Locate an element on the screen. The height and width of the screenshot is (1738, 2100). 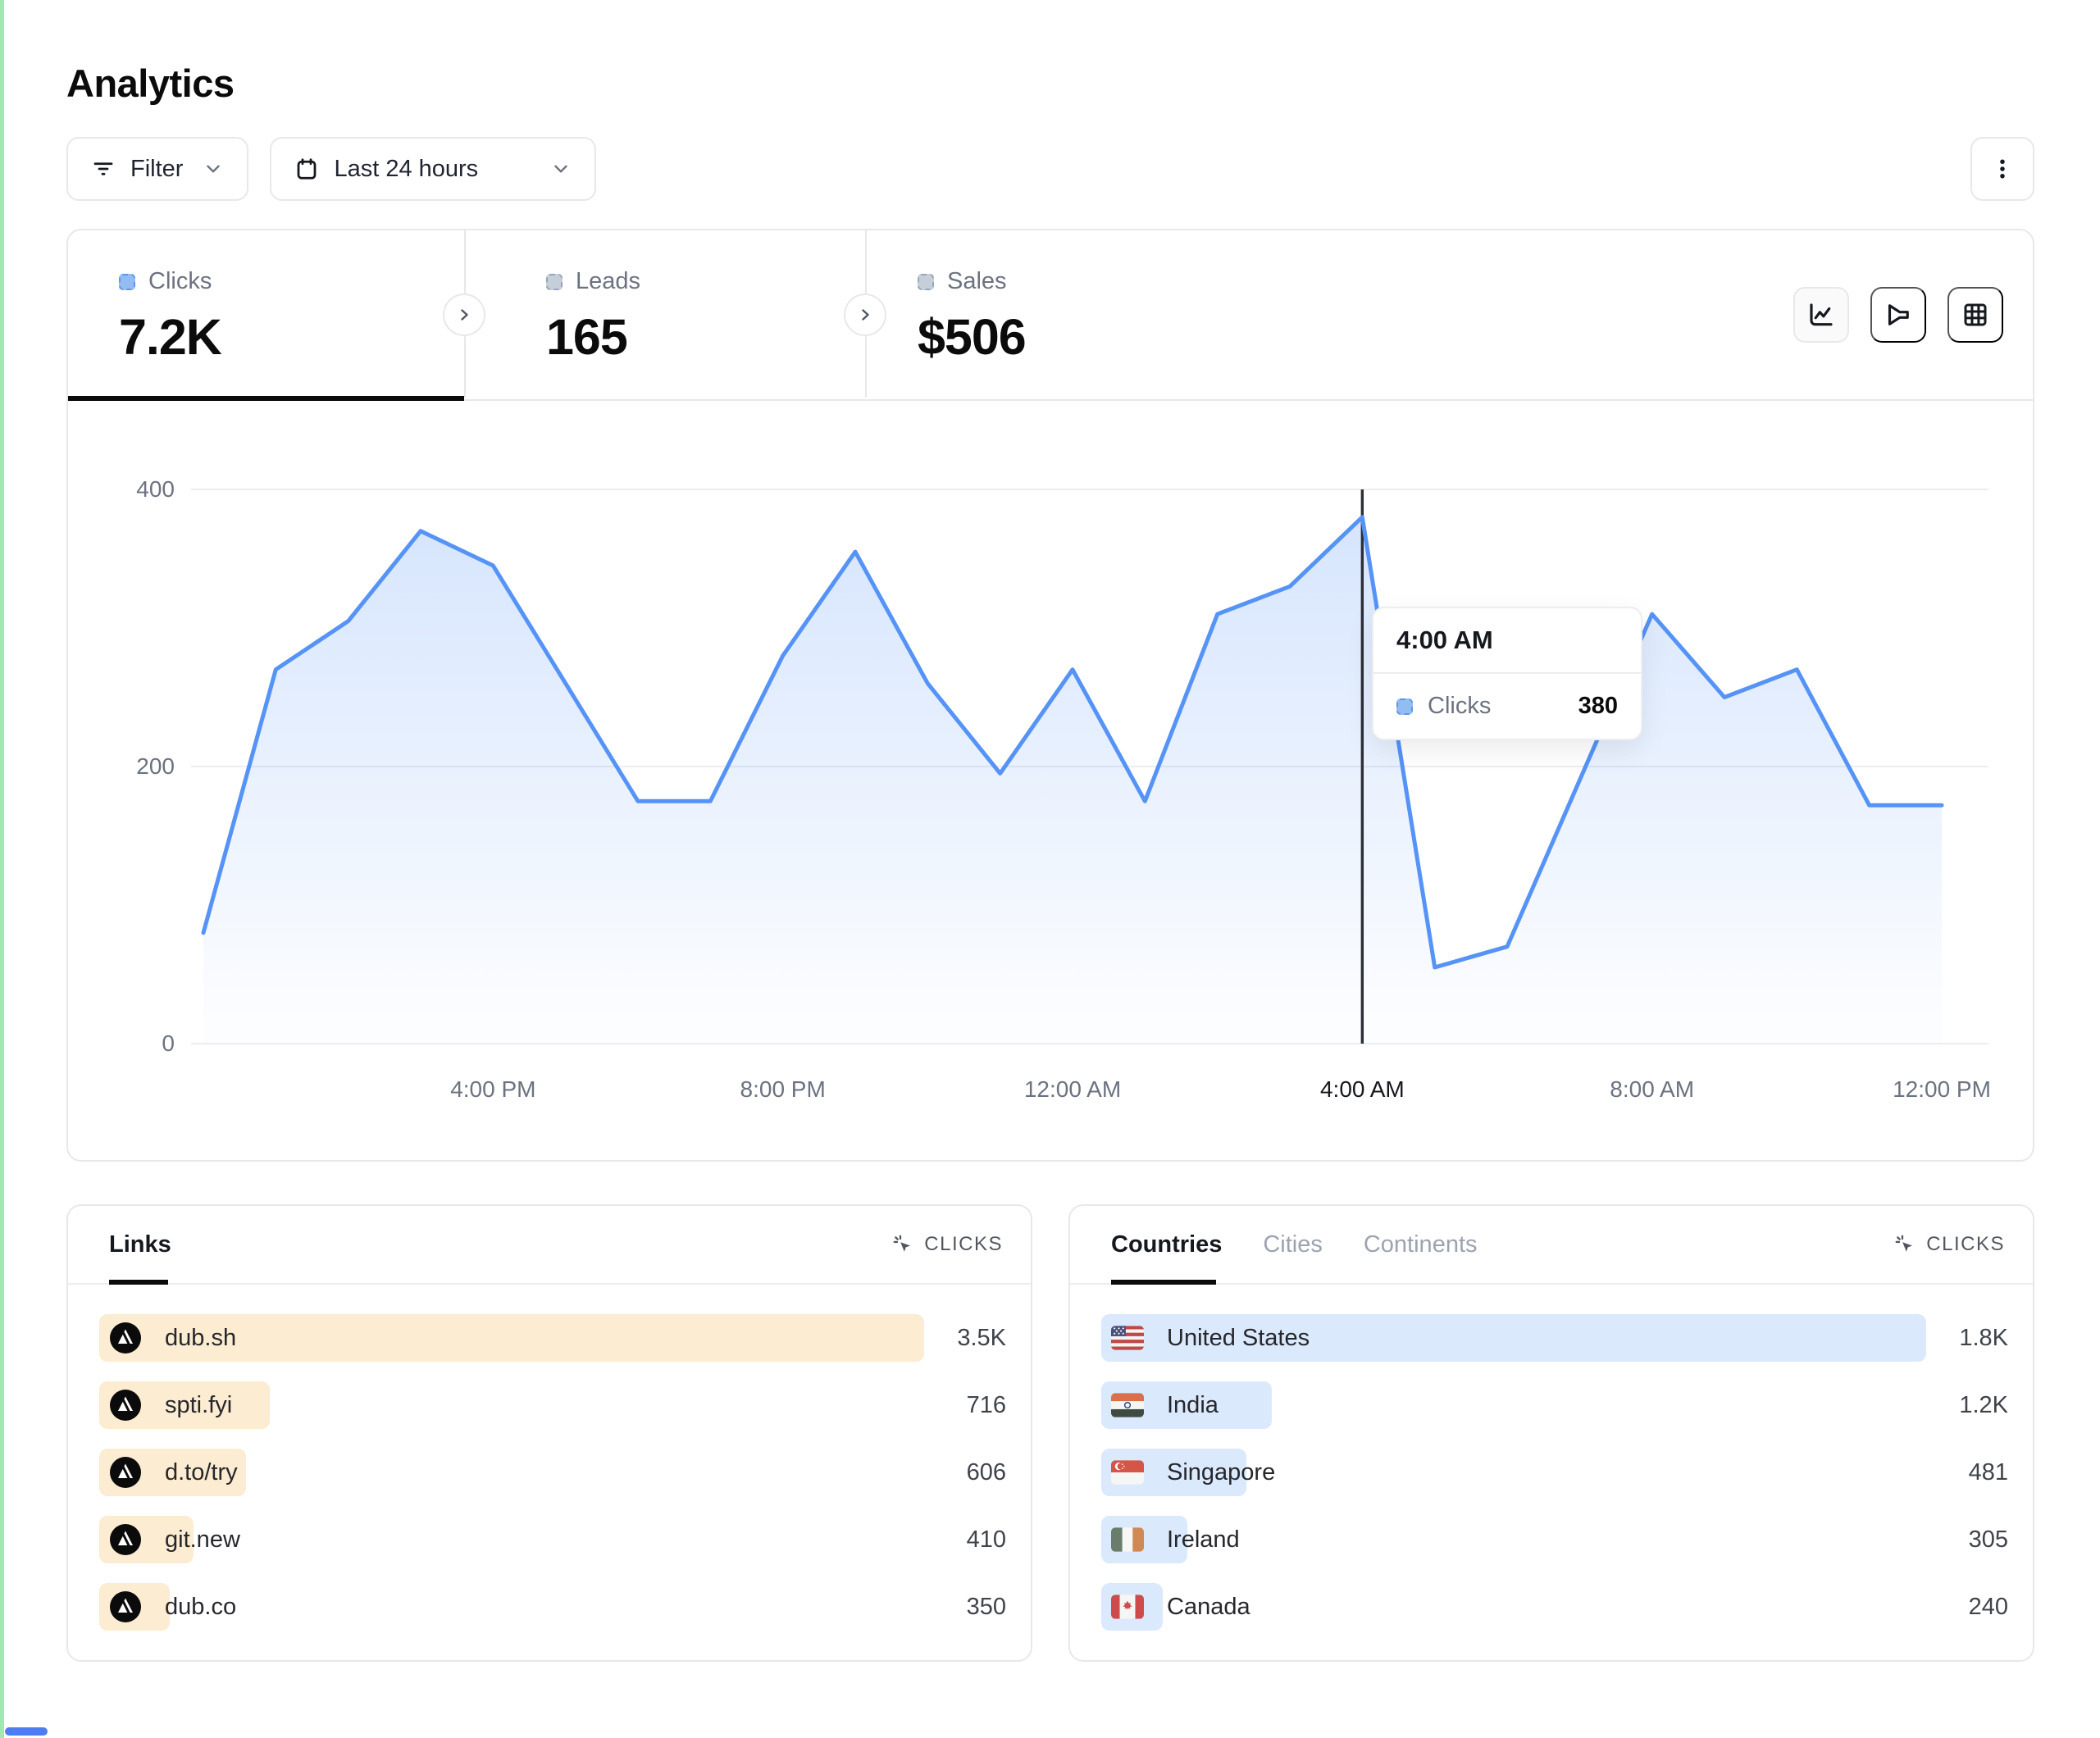
row-label: Singapore is located at coordinates (1221, 1471).